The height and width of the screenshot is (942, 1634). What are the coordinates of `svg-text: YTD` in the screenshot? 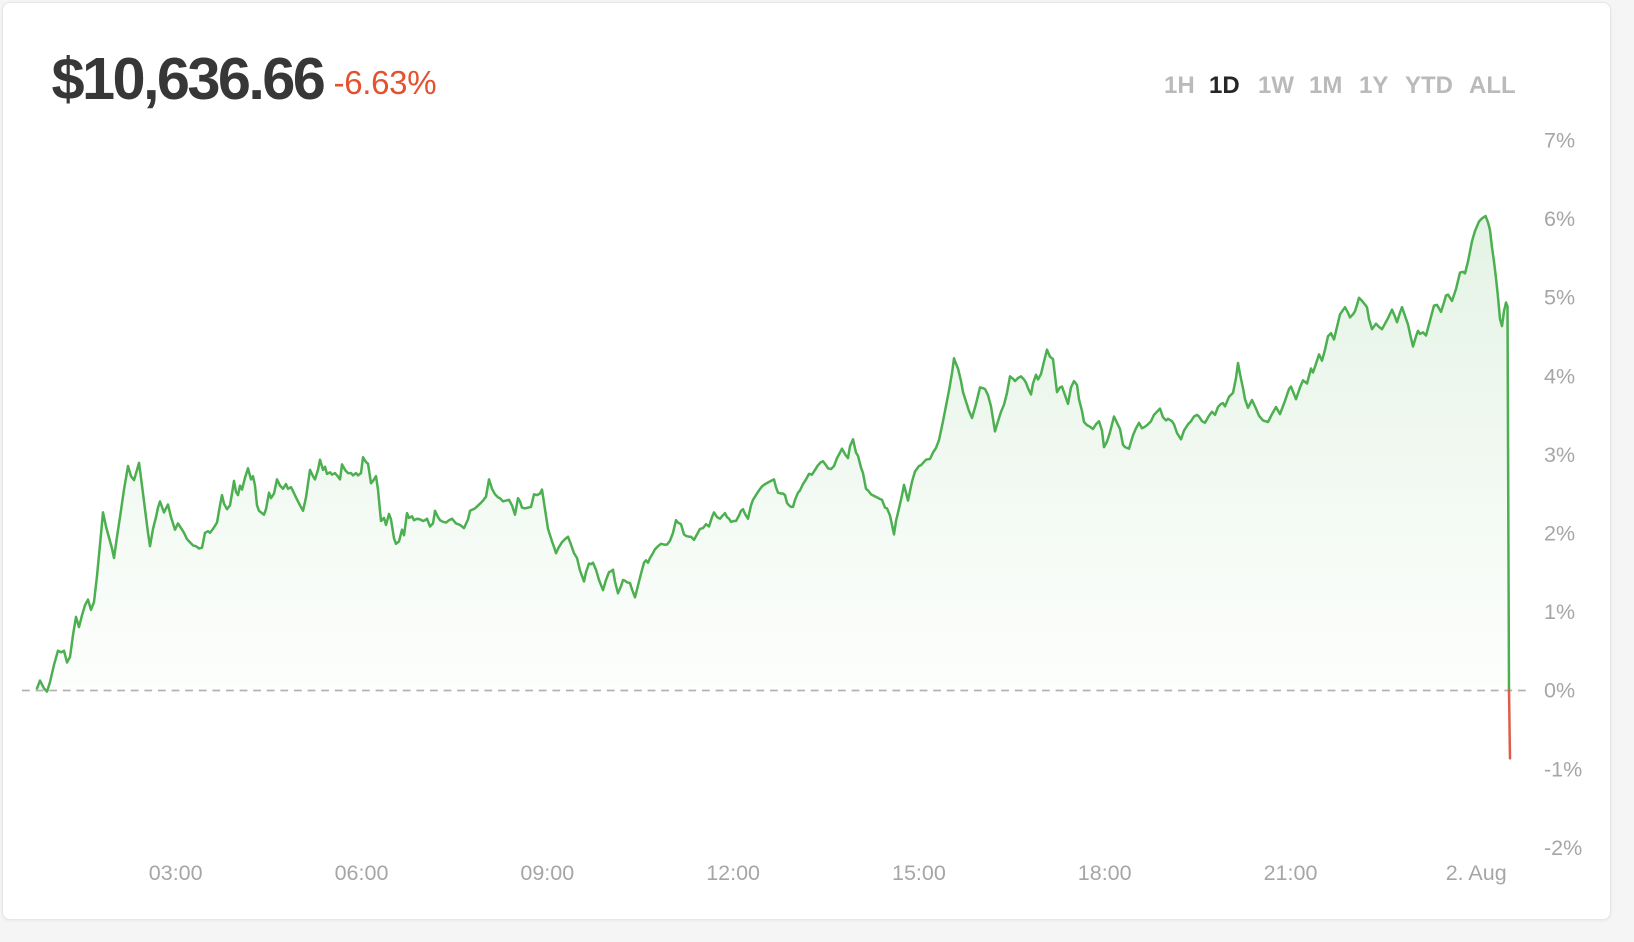 It's located at (1429, 85).